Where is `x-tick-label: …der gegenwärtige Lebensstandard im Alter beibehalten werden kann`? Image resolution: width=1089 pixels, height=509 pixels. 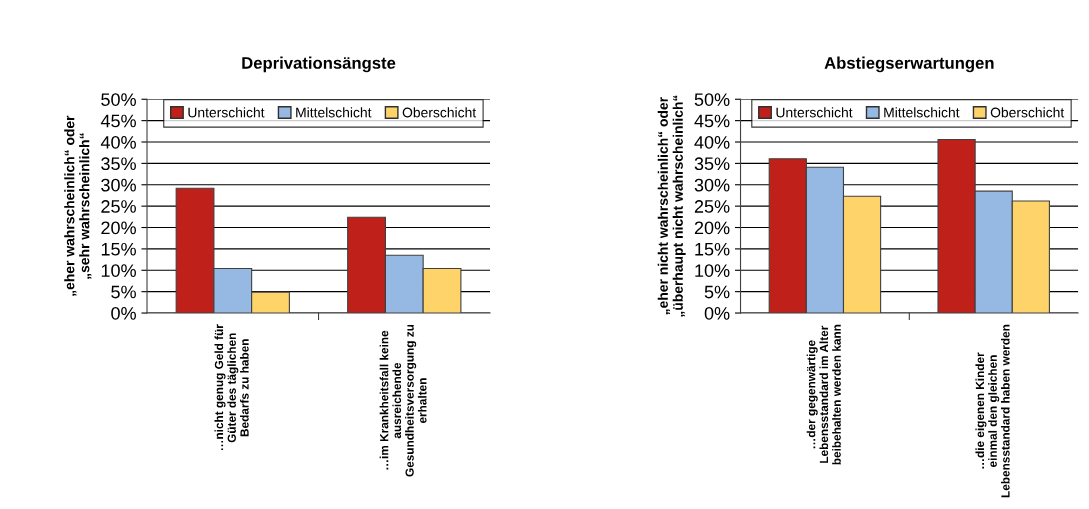
x-tick-label: …der gegenwärtige Lebensstandard im Alter beibehalten werden kann is located at coordinates (823, 394).